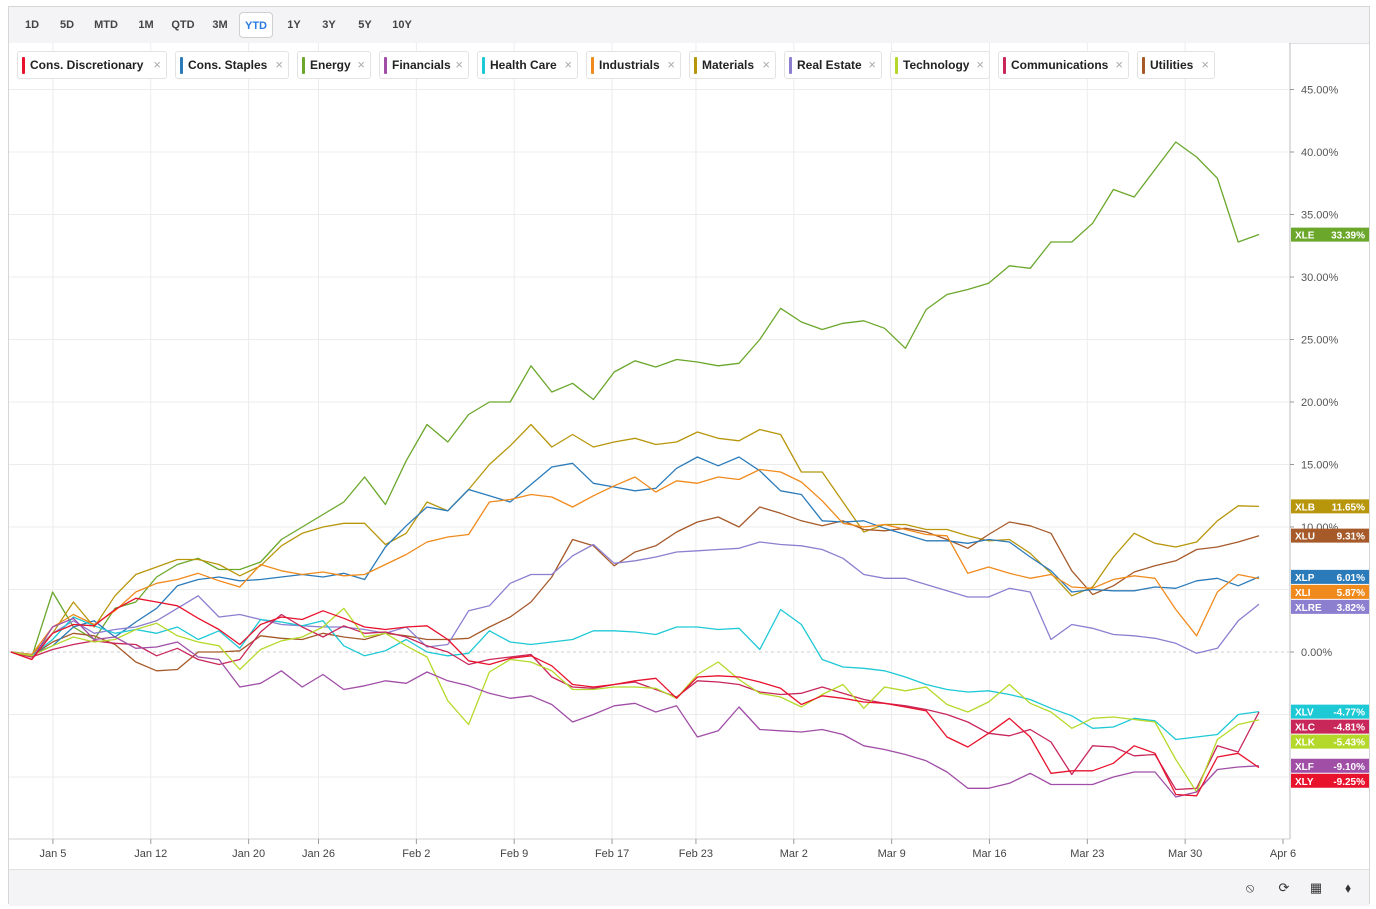  Describe the element at coordinates (329, 25) in the screenshot. I see `range-button-3y: 3Y` at that location.